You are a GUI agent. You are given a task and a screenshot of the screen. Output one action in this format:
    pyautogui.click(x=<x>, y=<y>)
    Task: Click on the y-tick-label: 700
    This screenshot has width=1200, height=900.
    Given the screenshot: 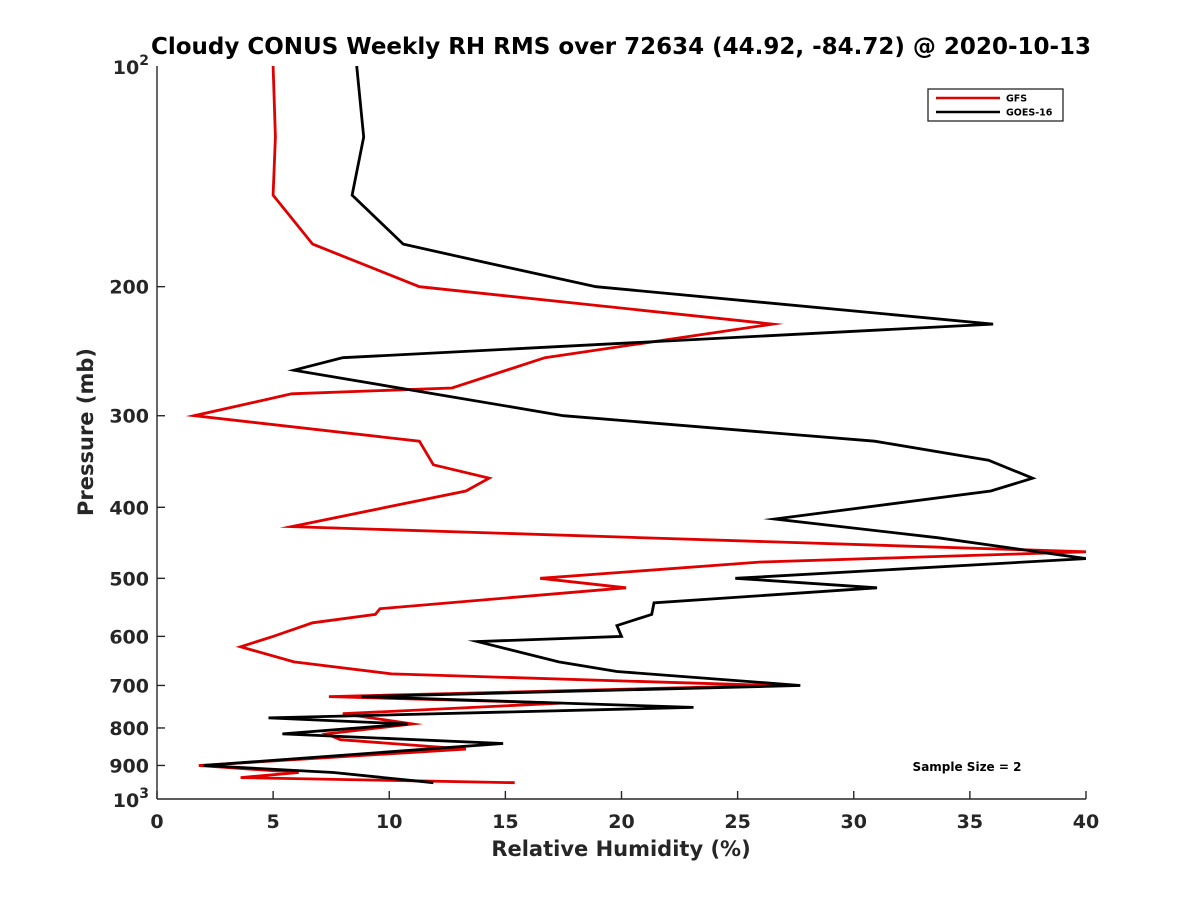 What is the action you would take?
    pyautogui.click(x=129, y=686)
    